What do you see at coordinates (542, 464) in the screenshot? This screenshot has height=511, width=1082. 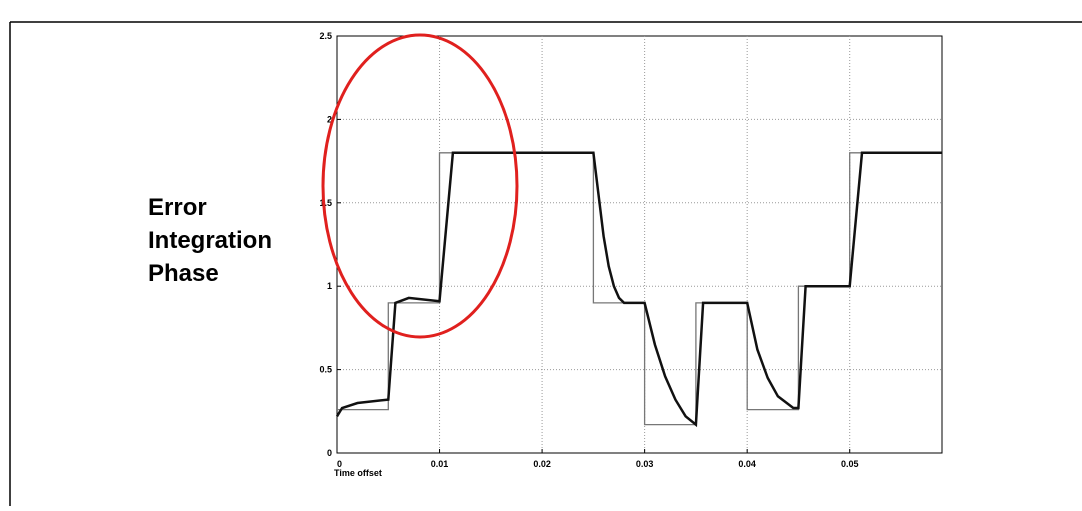 I see `x-tick-label: 0.02` at bounding box center [542, 464].